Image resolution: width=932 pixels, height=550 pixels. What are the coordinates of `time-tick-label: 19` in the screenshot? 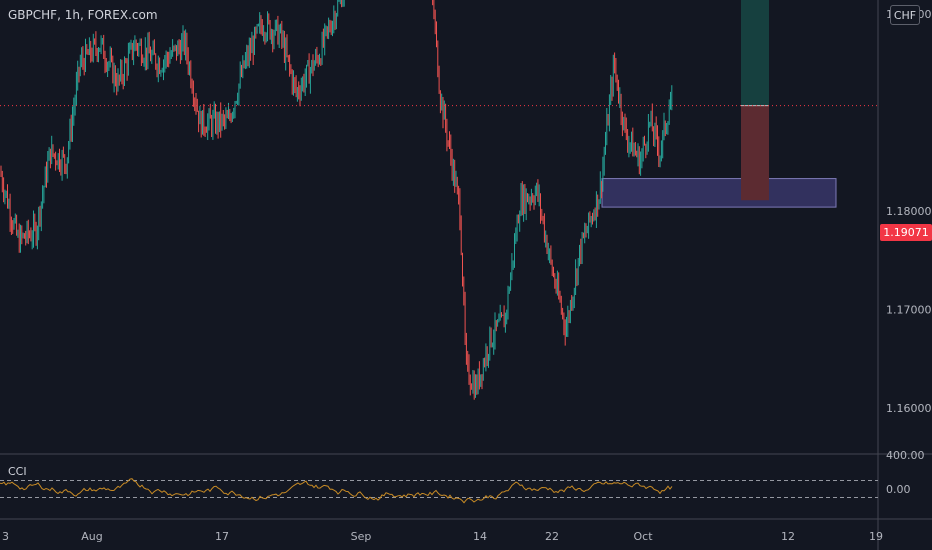 It's located at (876, 536).